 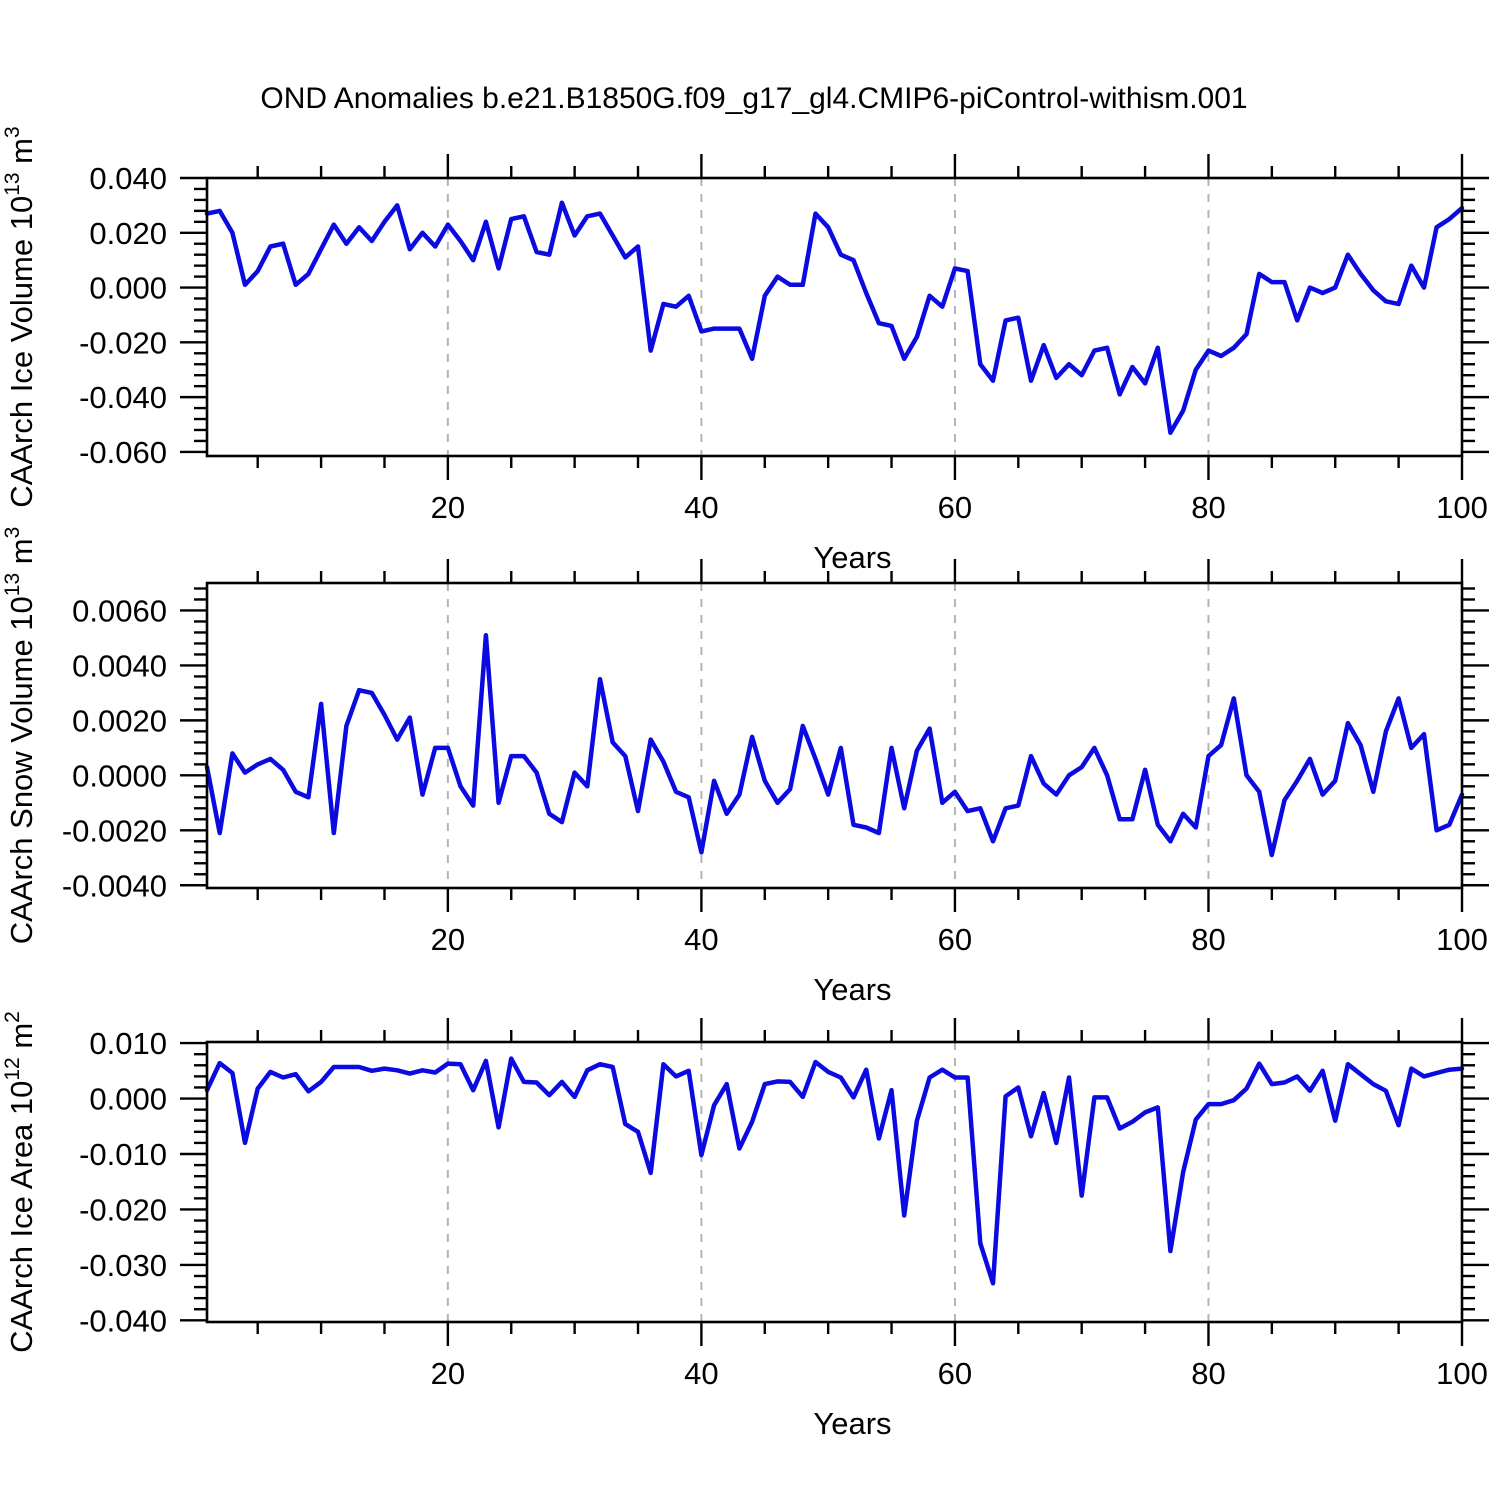 What do you see at coordinates (119, 720) in the screenshot?
I see `y-tick-label: 0.0020` at bounding box center [119, 720].